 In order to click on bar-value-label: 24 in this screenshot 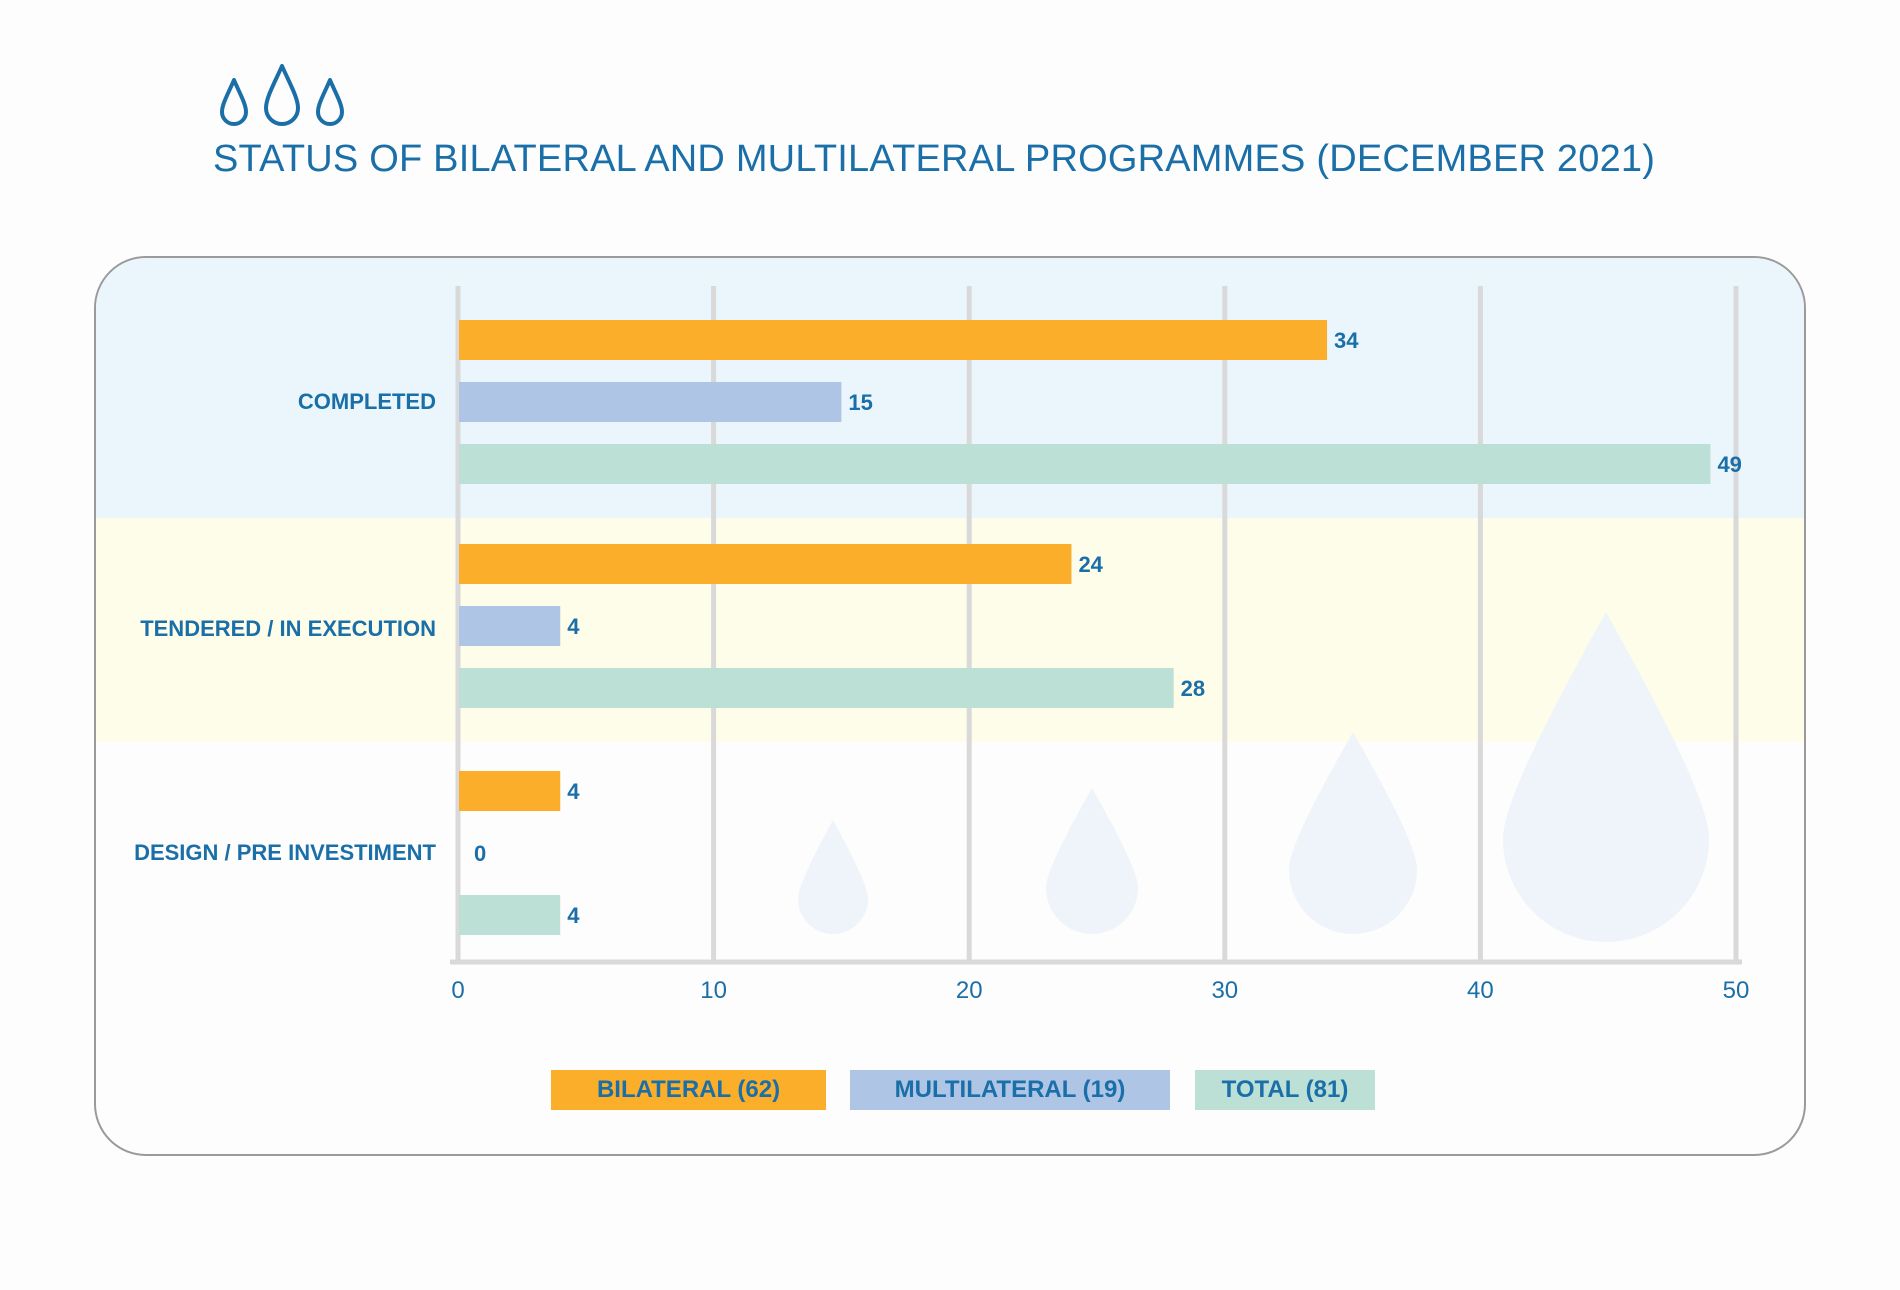, I will do `click(1090, 564)`.